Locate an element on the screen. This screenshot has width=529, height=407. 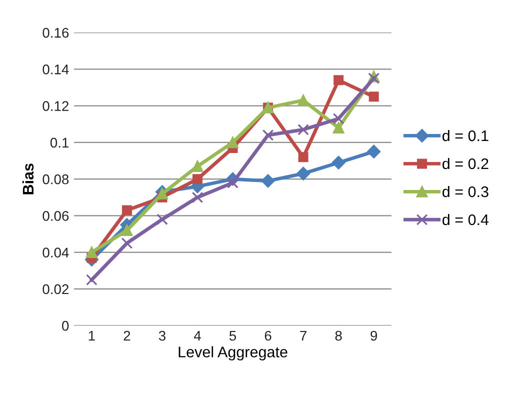
y-tick-label: 0.02 is located at coordinates (55, 289).